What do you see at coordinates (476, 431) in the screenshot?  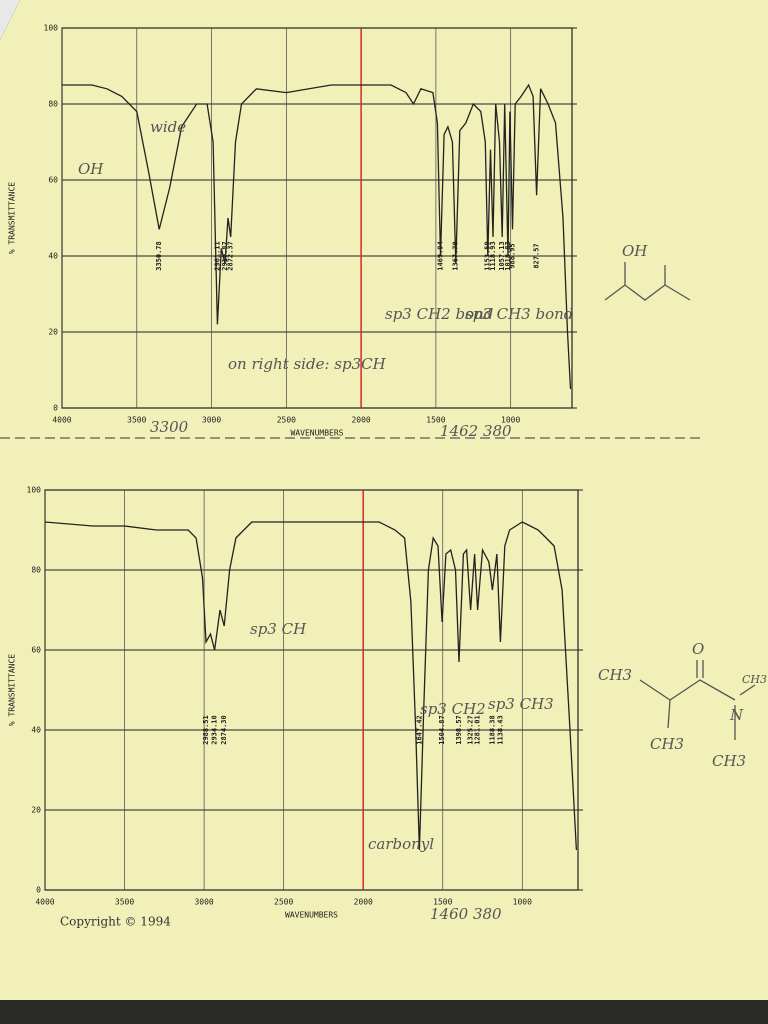 I see `handwritten-note: 1462 380` at bounding box center [476, 431].